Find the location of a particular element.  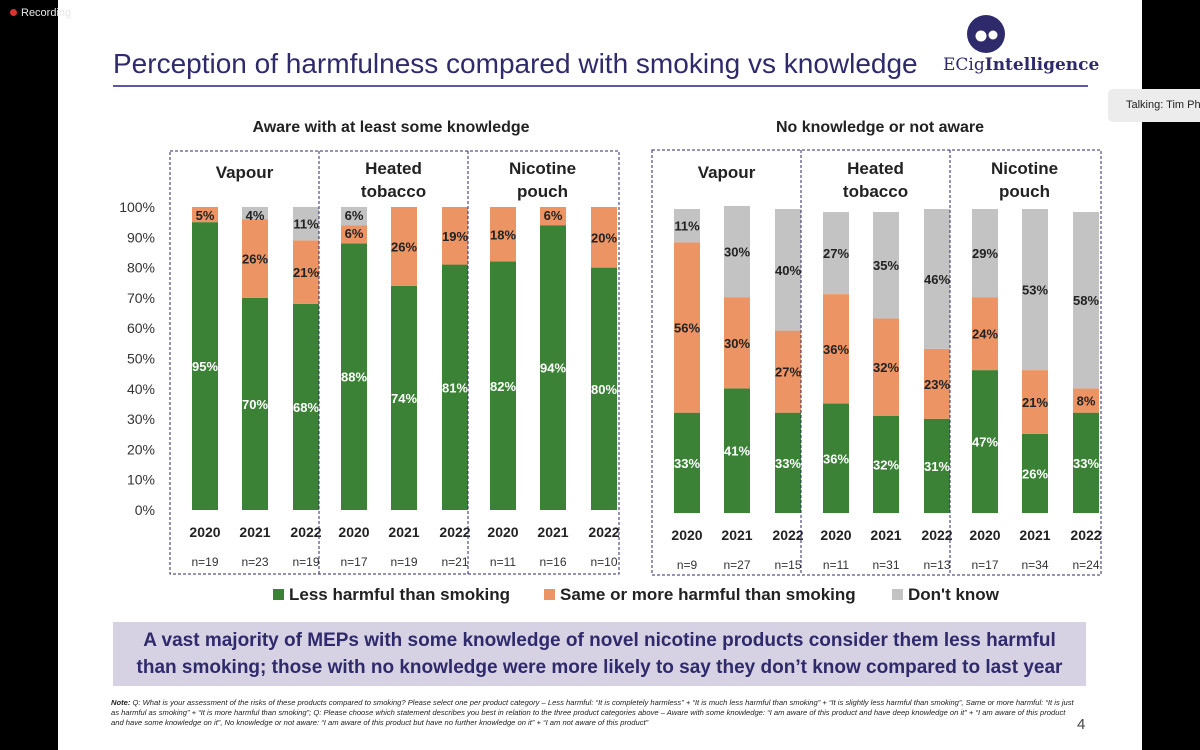

legend-label: Don't know is located at coordinates (954, 594).